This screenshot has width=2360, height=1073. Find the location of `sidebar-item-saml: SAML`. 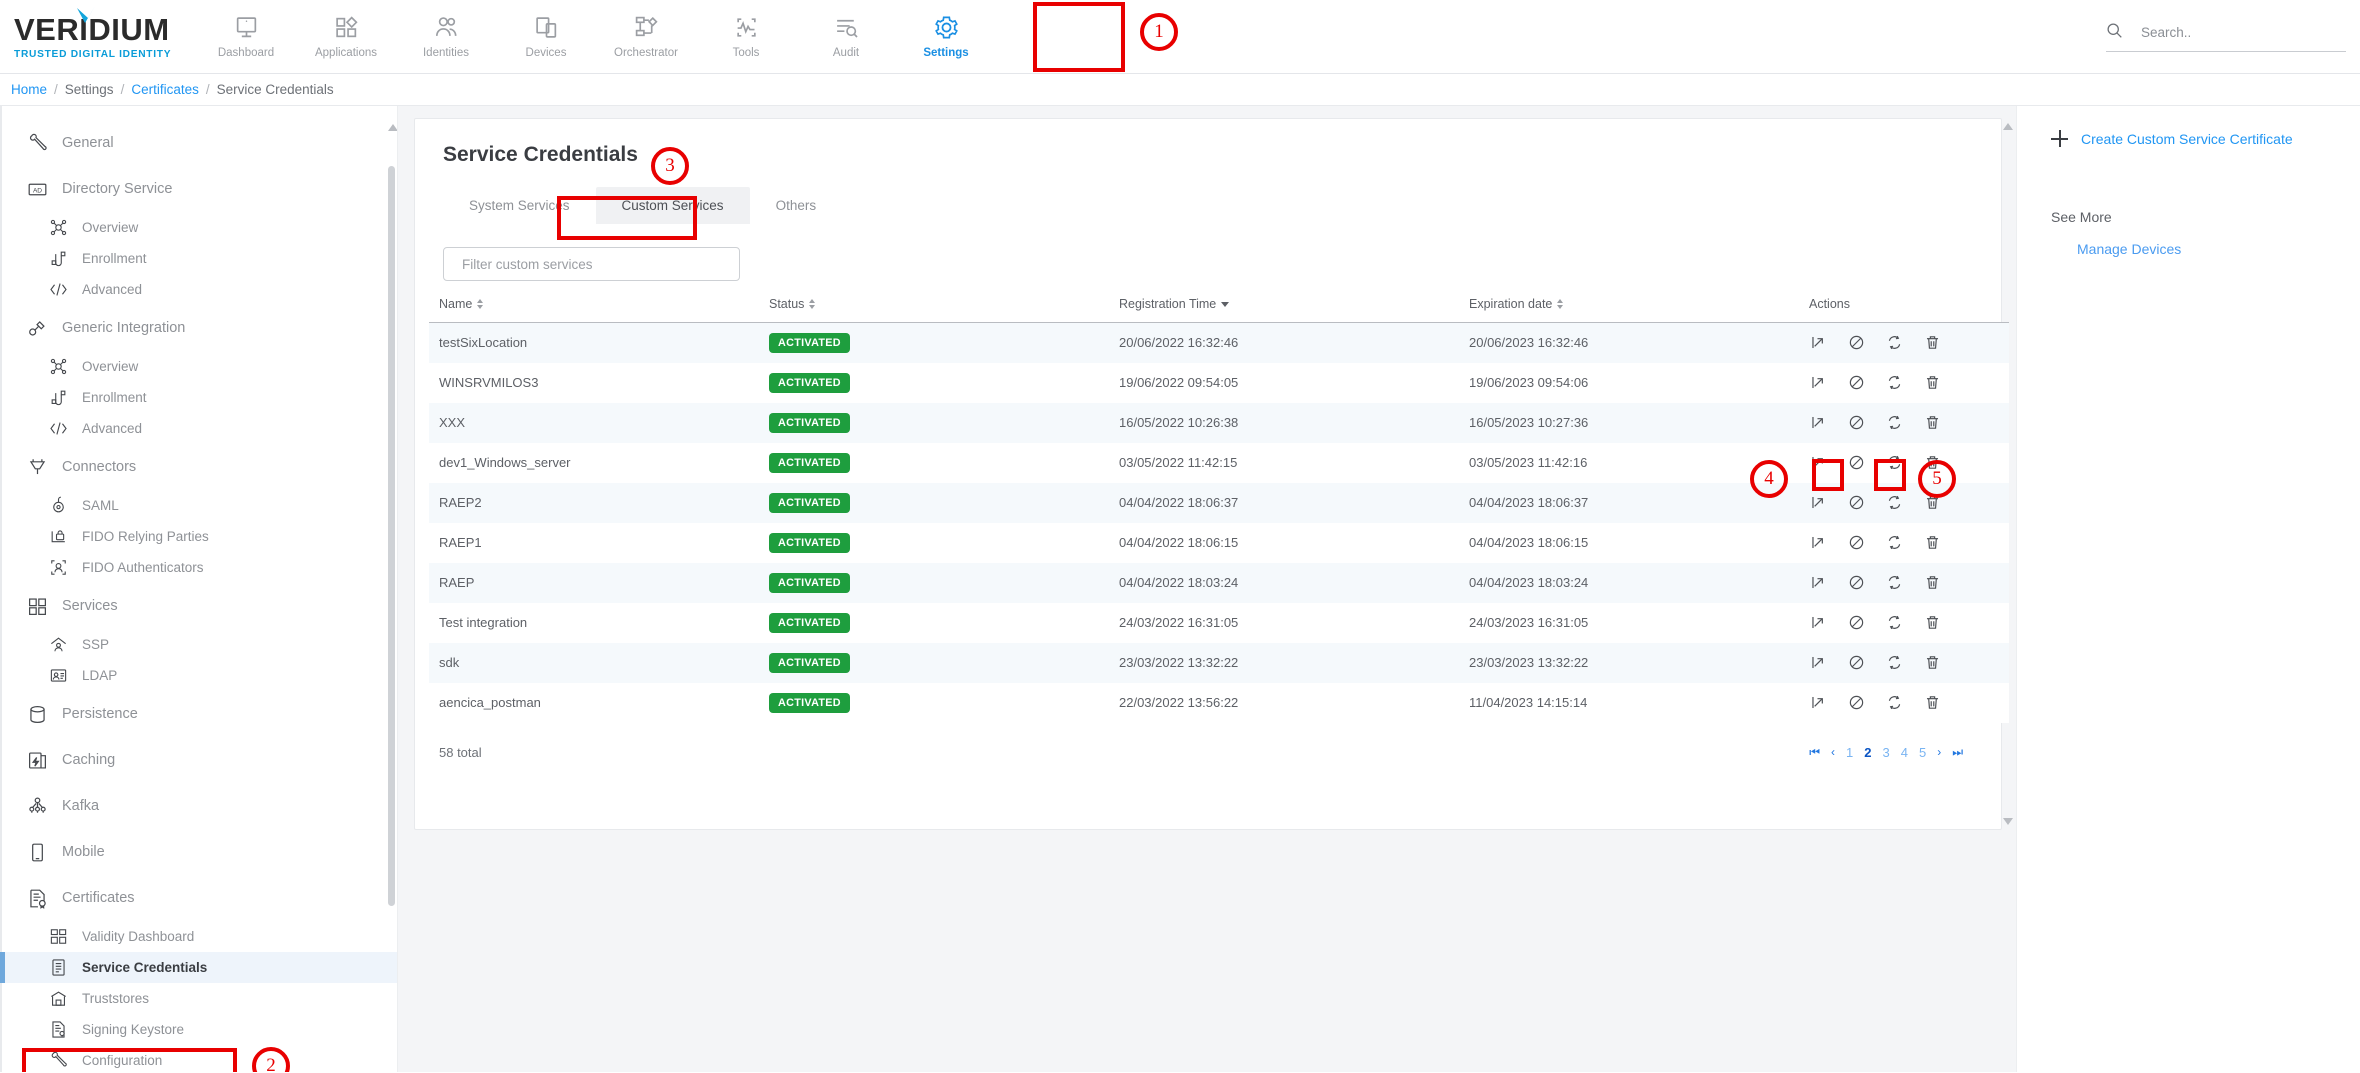

sidebar-item-saml: SAML is located at coordinates (198, 505).